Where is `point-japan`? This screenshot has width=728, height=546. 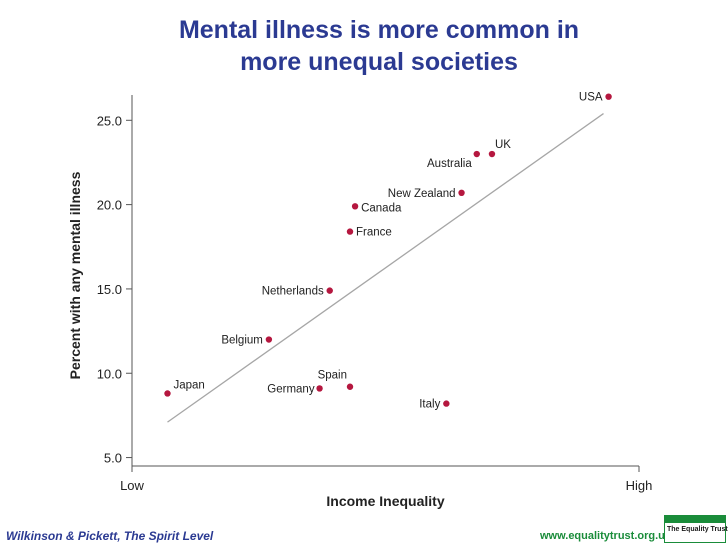 point-japan is located at coordinates (167, 393).